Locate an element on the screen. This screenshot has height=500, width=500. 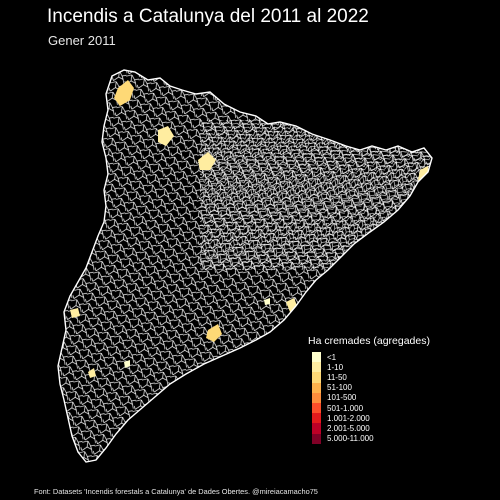
legend-item: 2.001-5.000 is located at coordinates (369, 428).